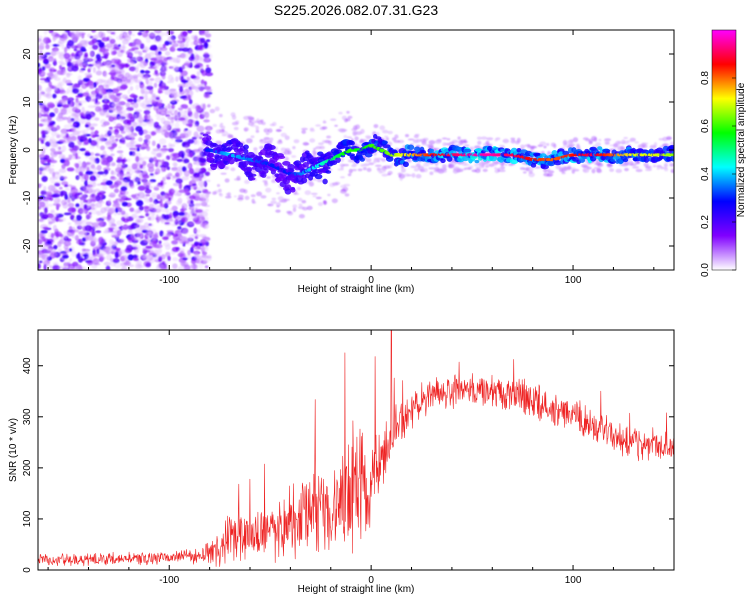 This screenshot has width=750, height=600. I want to click on spectrogram-ytick-label: -20, so click(27, 245).